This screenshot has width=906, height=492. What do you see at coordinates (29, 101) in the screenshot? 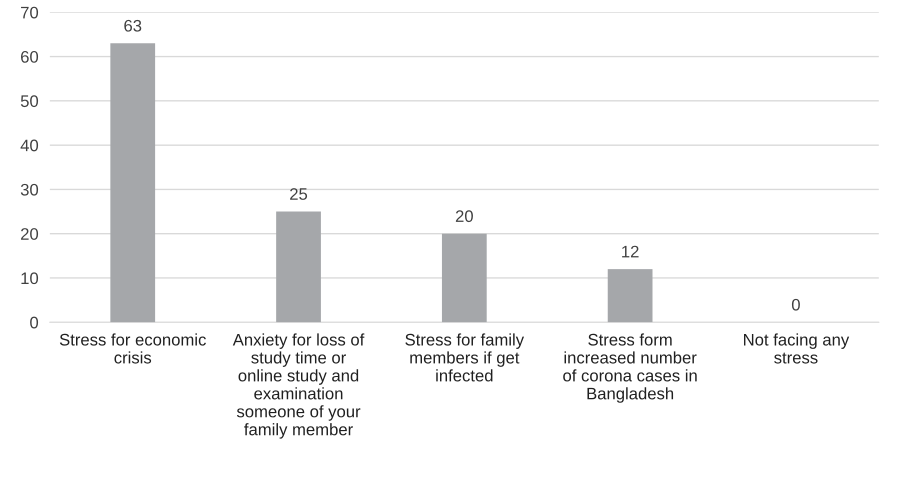
I see `y-tick-label: 50` at bounding box center [29, 101].